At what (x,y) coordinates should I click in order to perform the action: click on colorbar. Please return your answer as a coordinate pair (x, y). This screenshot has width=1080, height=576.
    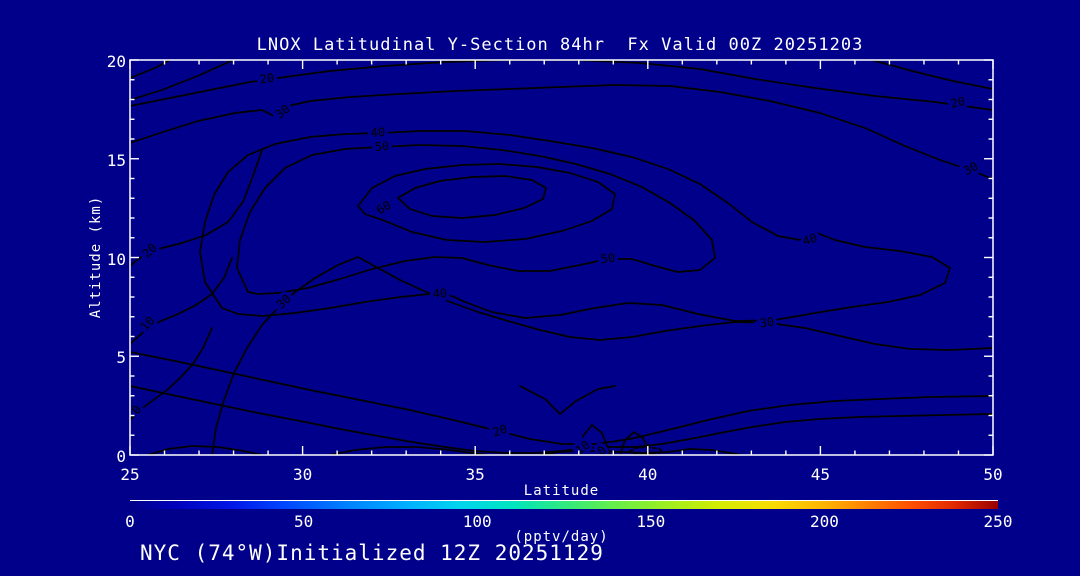
    Looking at the image, I should click on (564, 504).